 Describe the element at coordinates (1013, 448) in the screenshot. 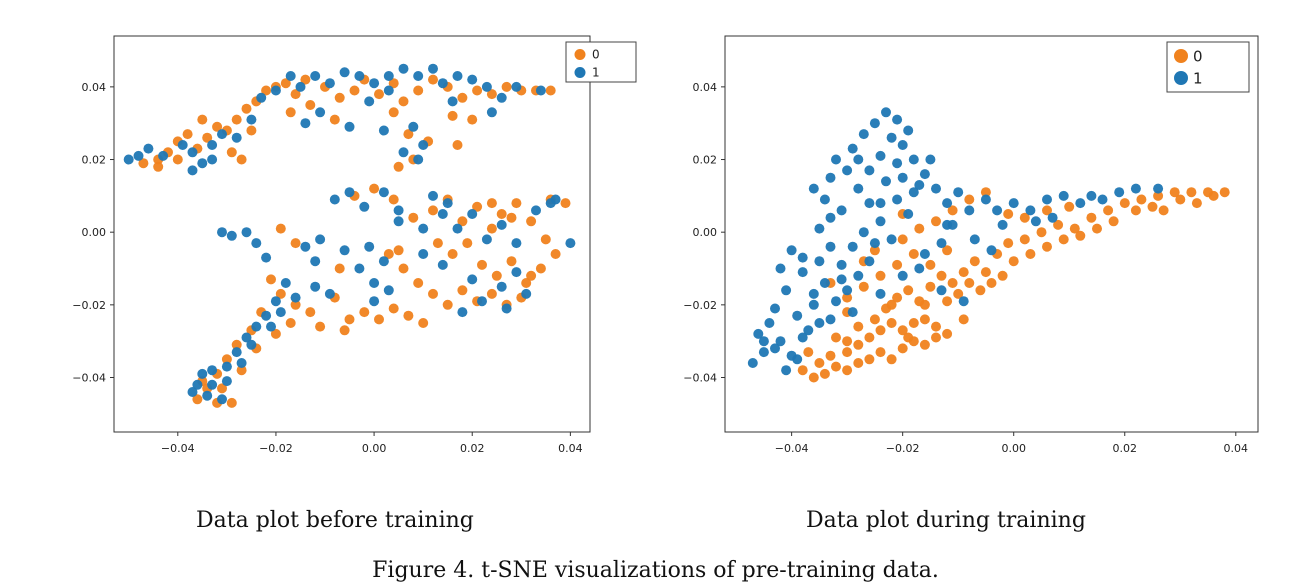

I see `x-tick-label: 0.00` at that location.